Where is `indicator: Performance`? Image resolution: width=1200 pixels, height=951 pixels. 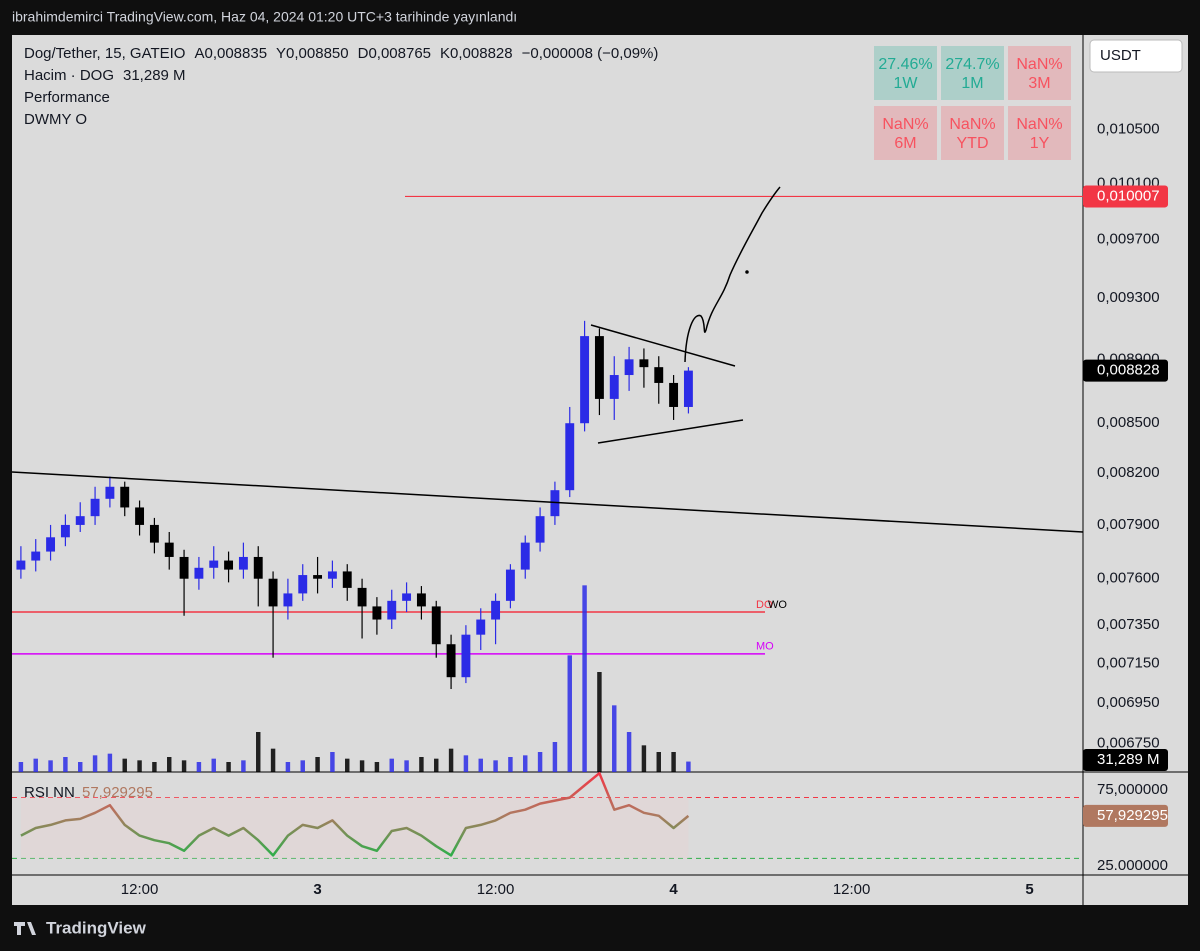
indicator: Performance is located at coordinates (67, 97).